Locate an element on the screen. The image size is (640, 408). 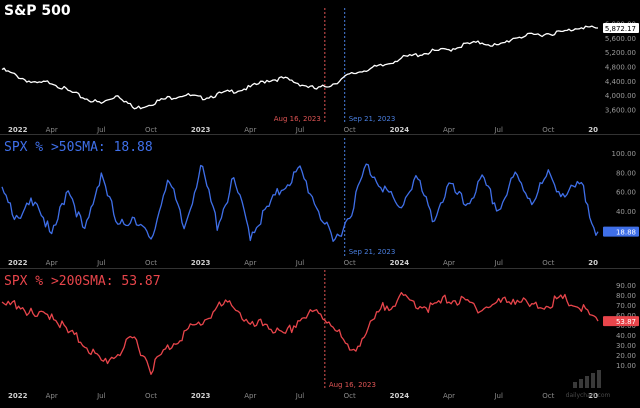
watermark-logo: dailychart.com is located at coordinates (588, 384).